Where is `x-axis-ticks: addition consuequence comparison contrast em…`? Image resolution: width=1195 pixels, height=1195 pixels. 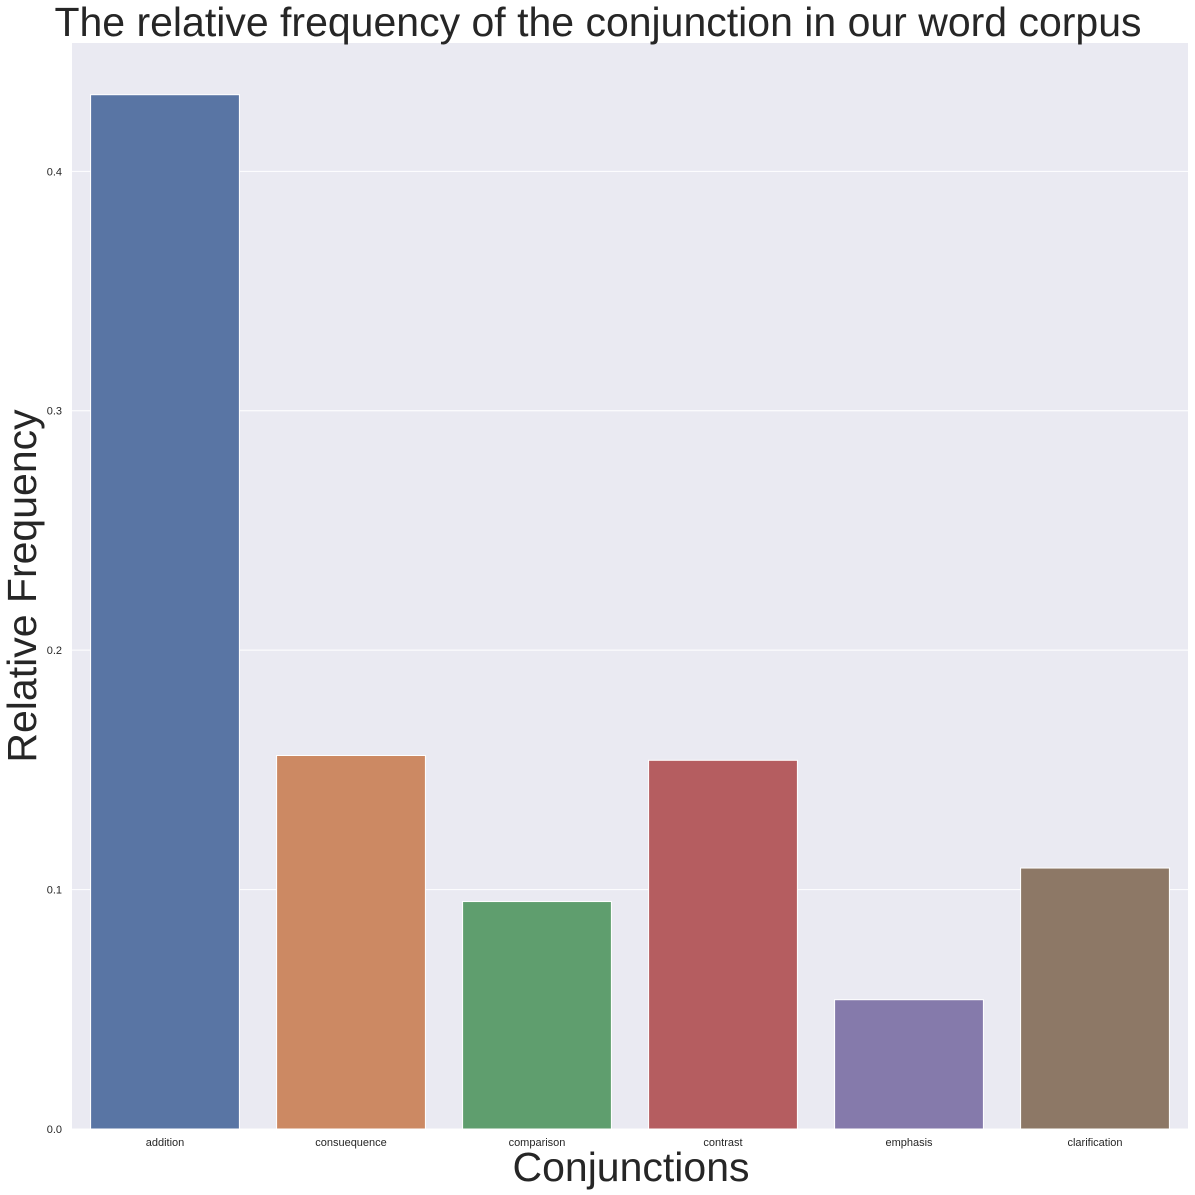 x-axis-ticks: addition consuequence comparison contrast em… is located at coordinates (634, 1143).